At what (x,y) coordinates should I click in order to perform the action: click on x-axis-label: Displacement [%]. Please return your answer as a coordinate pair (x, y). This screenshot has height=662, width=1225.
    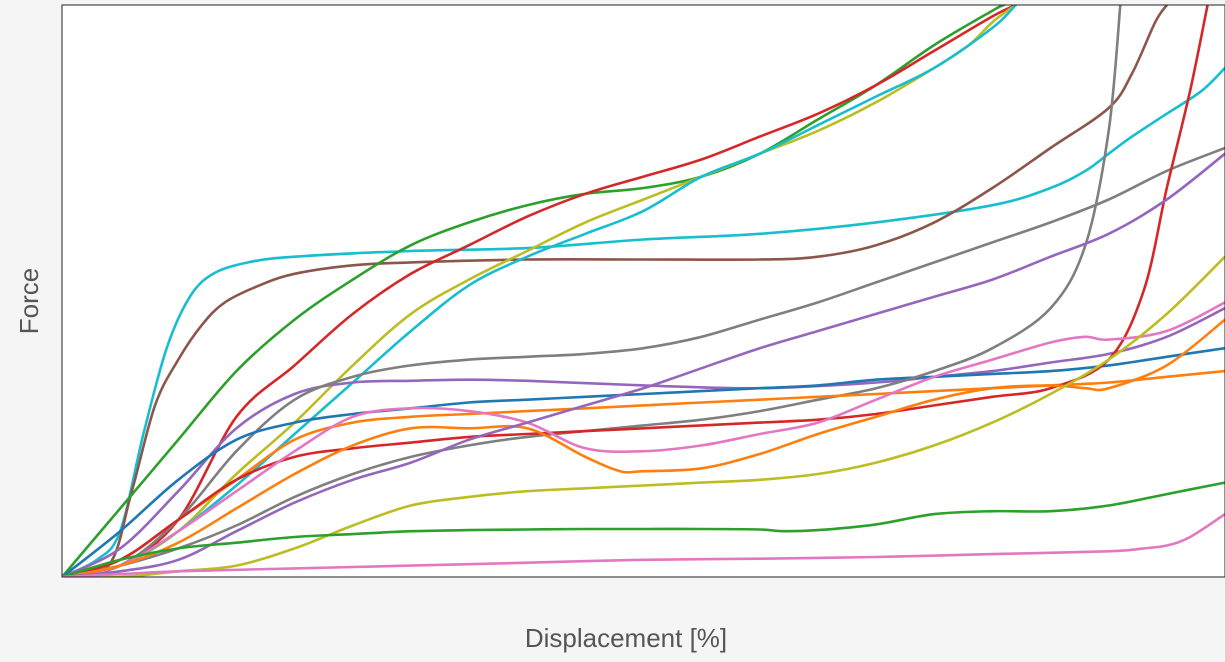
    Looking at the image, I should click on (626, 638).